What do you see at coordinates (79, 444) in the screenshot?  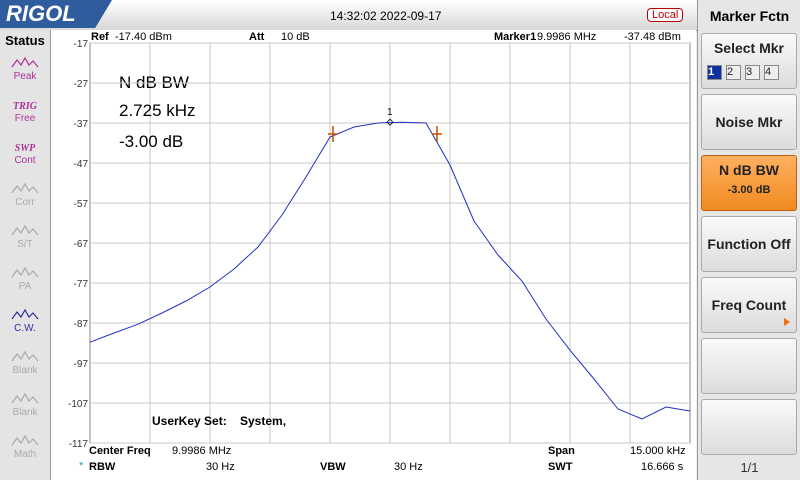 I see `y-tick-label: -117` at bounding box center [79, 444].